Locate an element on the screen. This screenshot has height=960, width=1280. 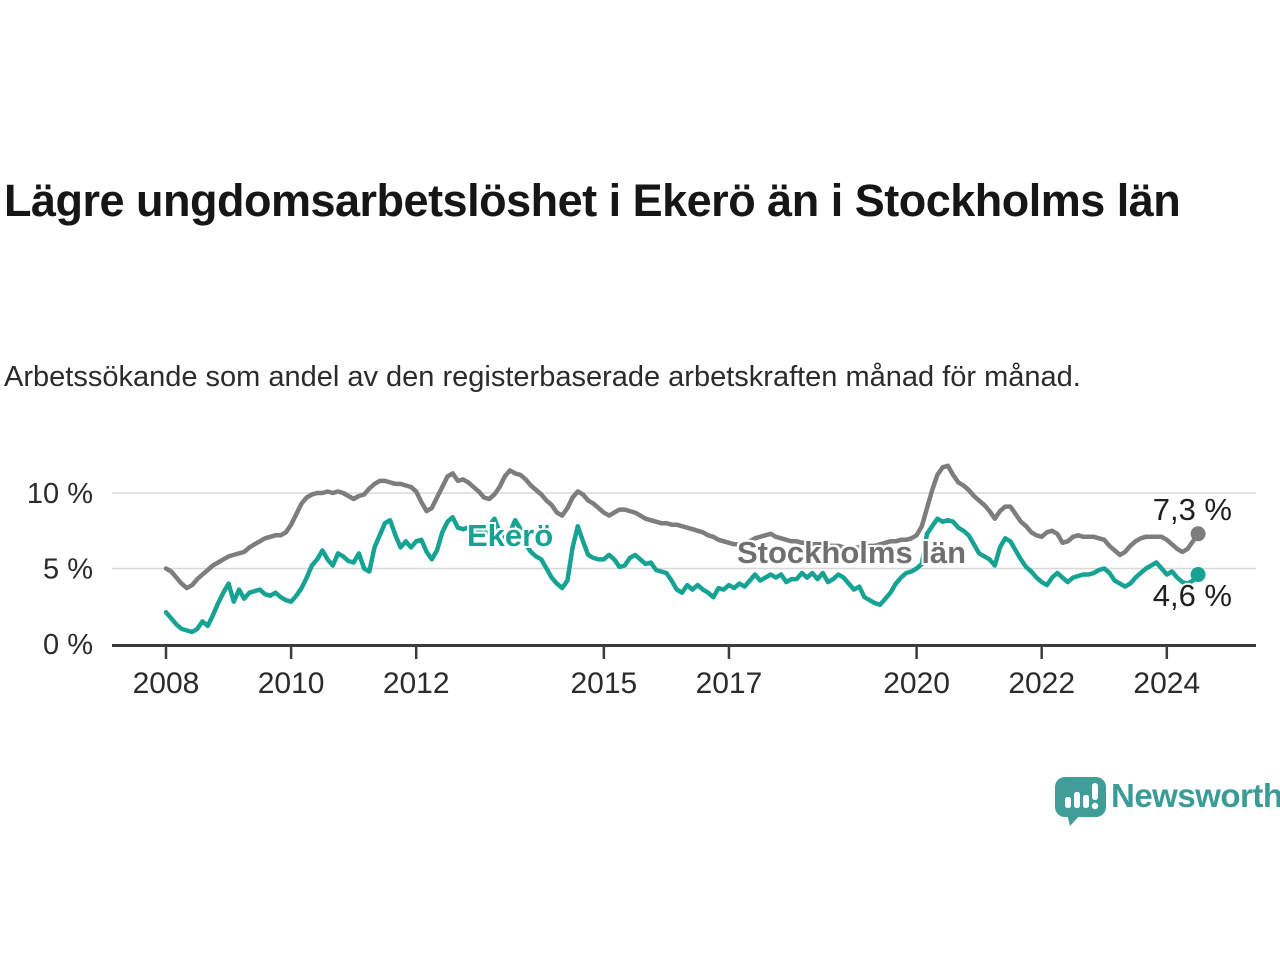
line-series-stockholms-län is located at coordinates (682, 527).